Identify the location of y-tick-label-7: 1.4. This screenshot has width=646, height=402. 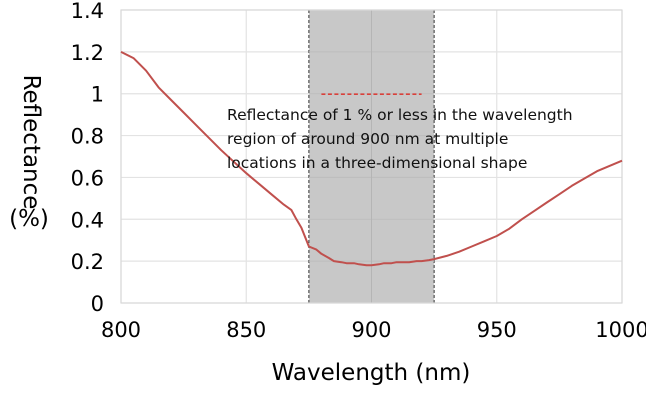
(87, 11).